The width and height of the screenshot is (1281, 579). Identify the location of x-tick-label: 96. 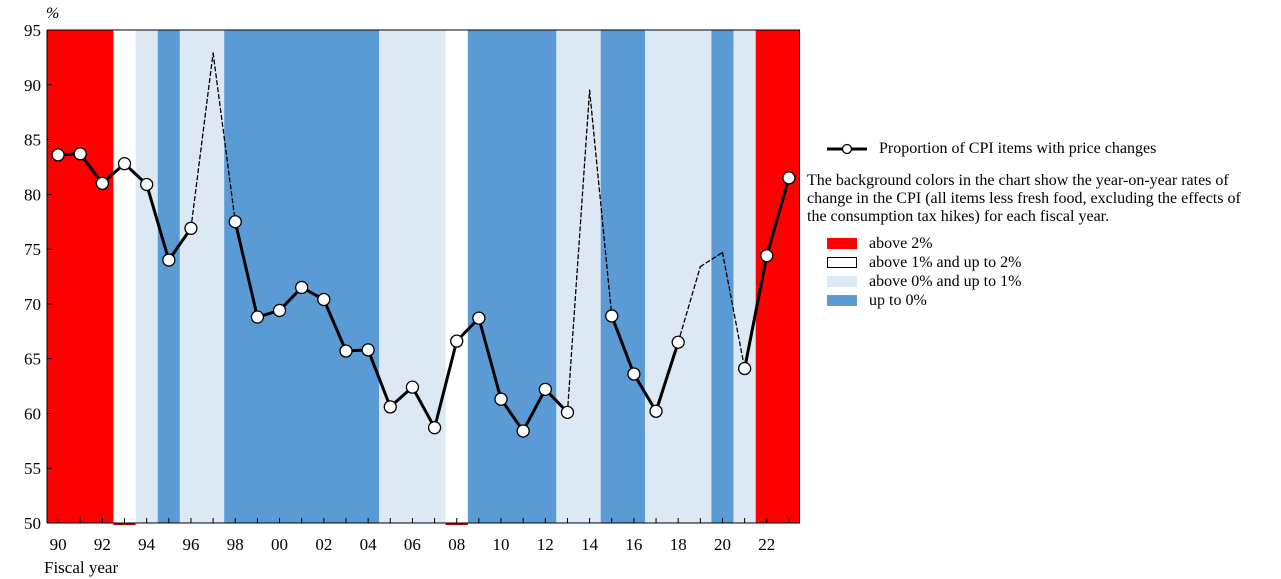
(190, 544).